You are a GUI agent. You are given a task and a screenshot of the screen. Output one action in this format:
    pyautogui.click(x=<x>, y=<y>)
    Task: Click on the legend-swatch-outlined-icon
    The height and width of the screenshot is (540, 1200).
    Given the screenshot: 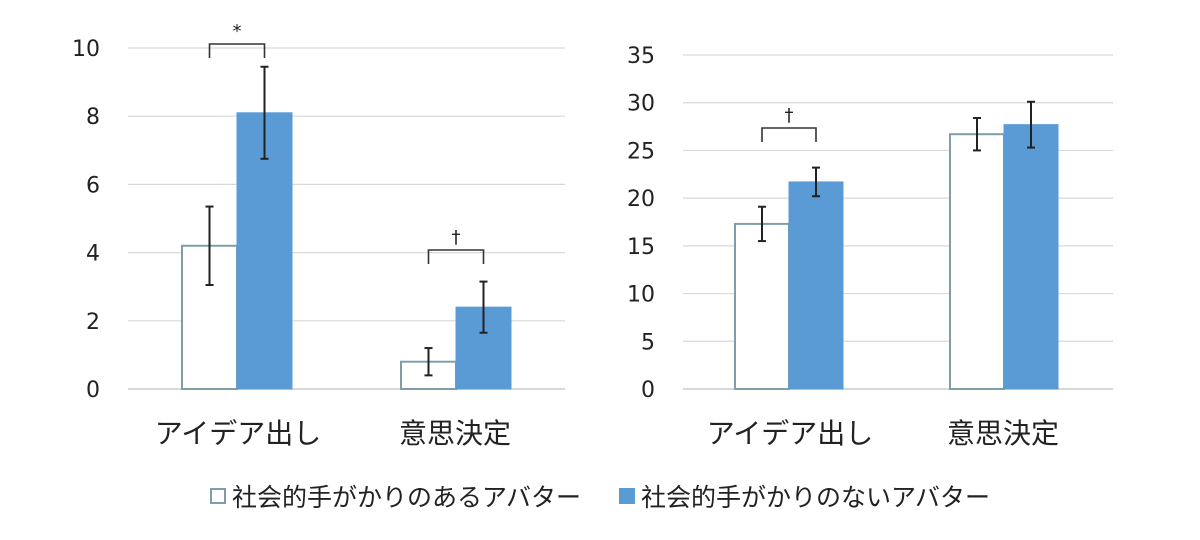 What is the action you would take?
    pyautogui.click(x=217, y=496)
    